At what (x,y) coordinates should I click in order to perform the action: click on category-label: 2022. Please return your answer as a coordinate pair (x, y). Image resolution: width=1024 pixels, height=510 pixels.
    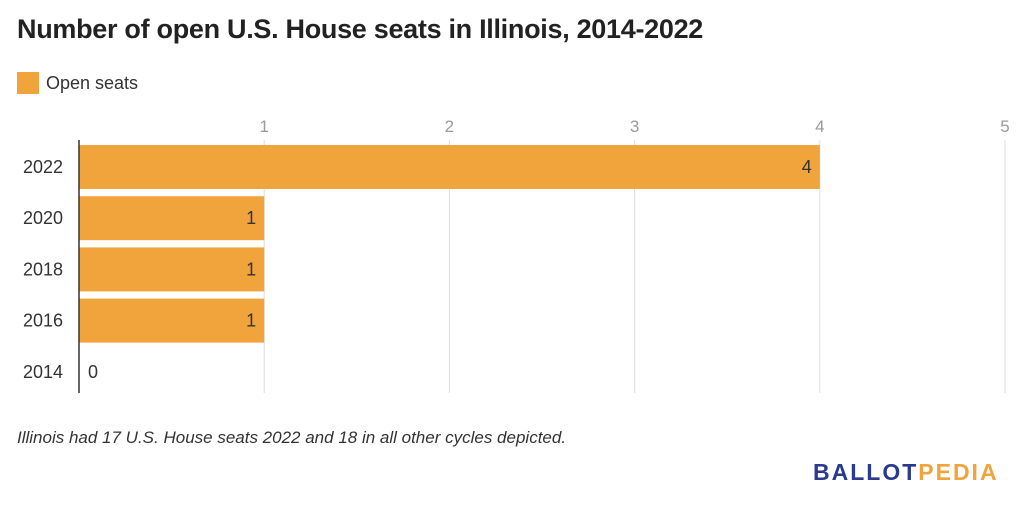
    Looking at the image, I should click on (43, 167).